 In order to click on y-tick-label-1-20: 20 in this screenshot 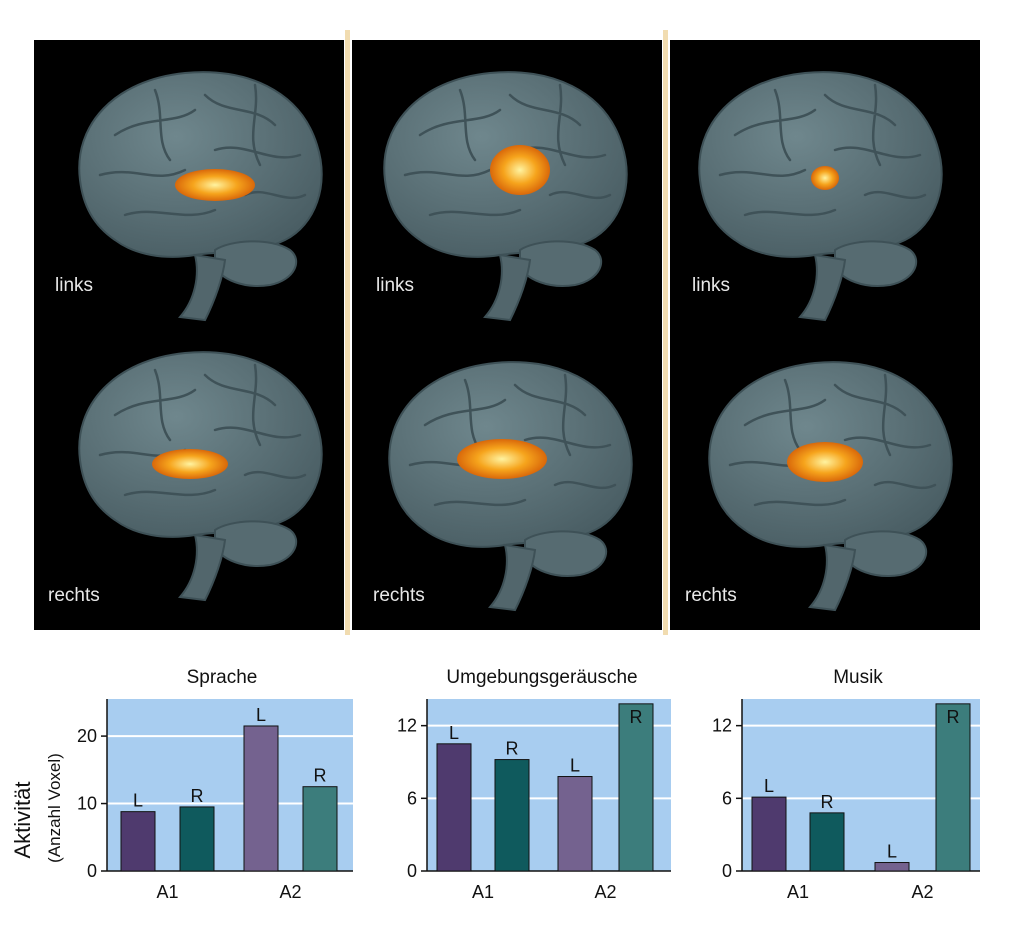, I will do `click(87, 736)`.